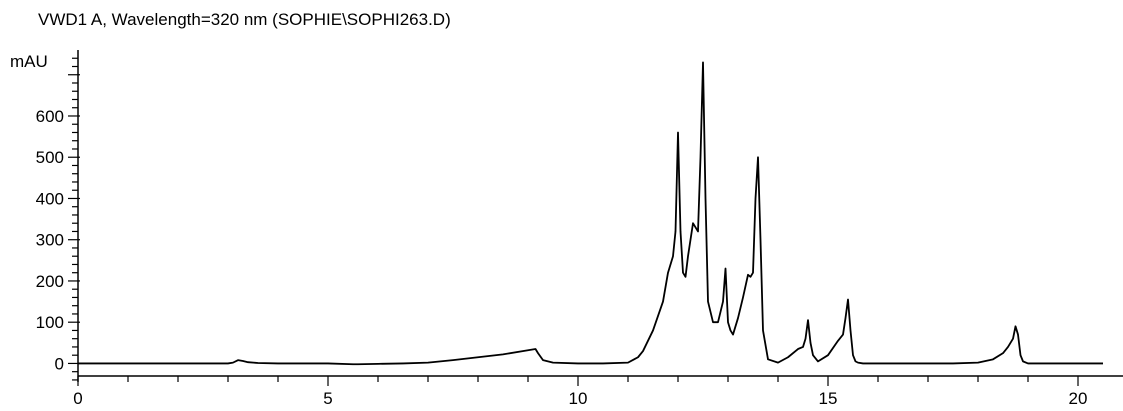  I want to click on x-tick-label: 0, so click(77, 398).